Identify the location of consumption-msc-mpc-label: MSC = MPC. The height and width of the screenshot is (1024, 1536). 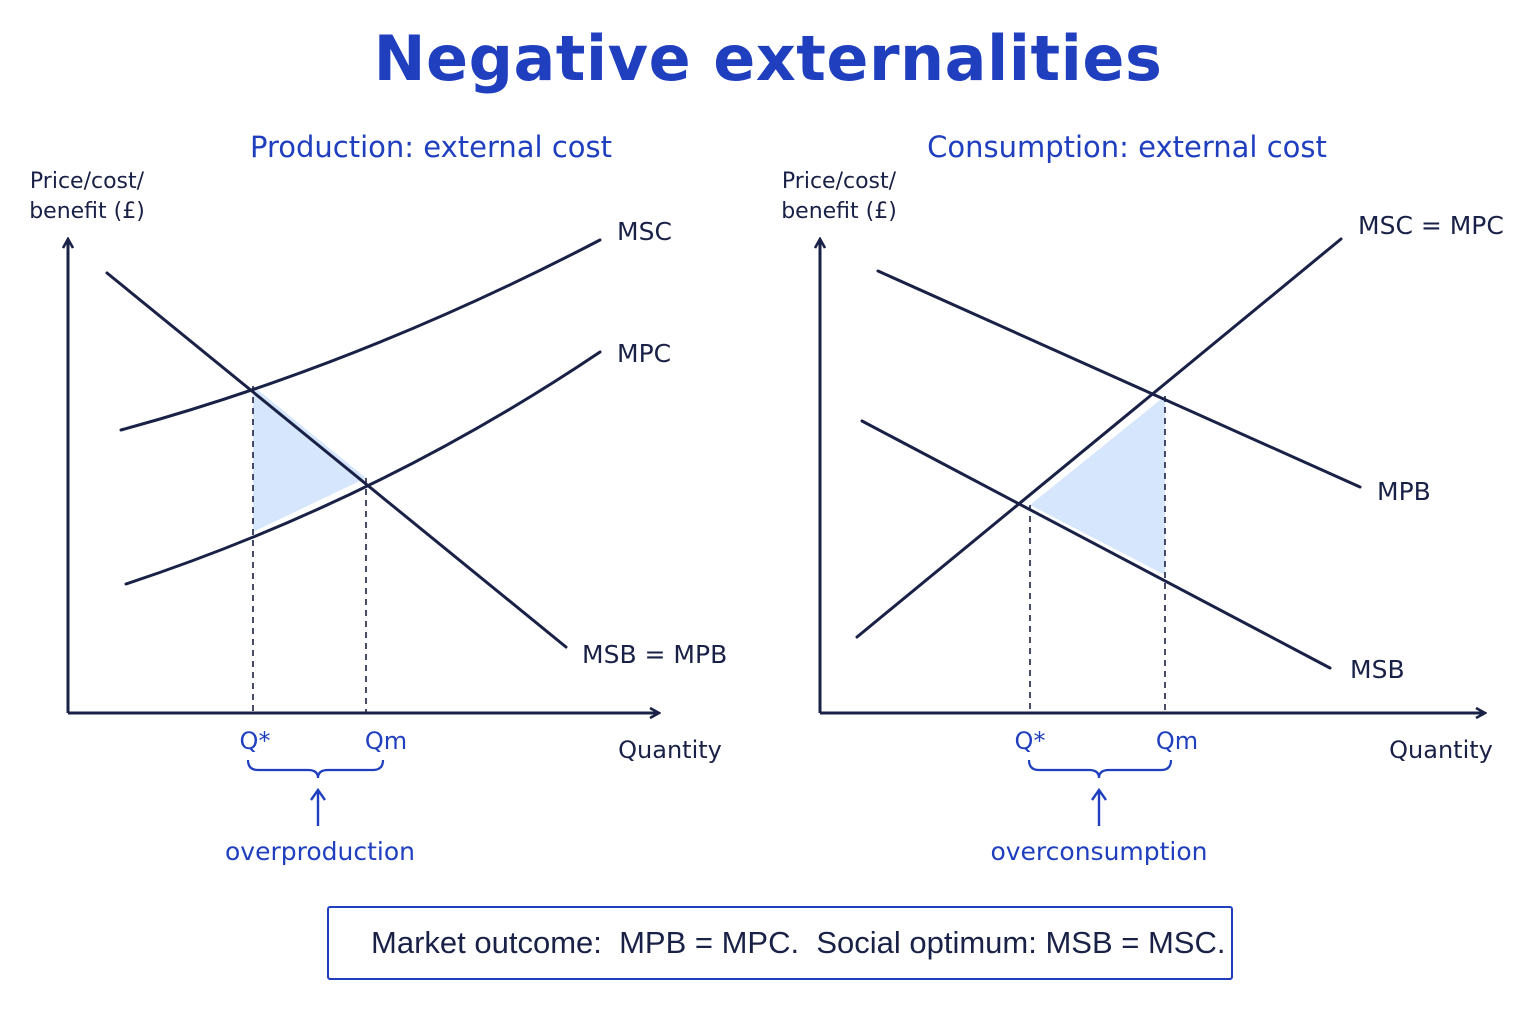
(1431, 225).